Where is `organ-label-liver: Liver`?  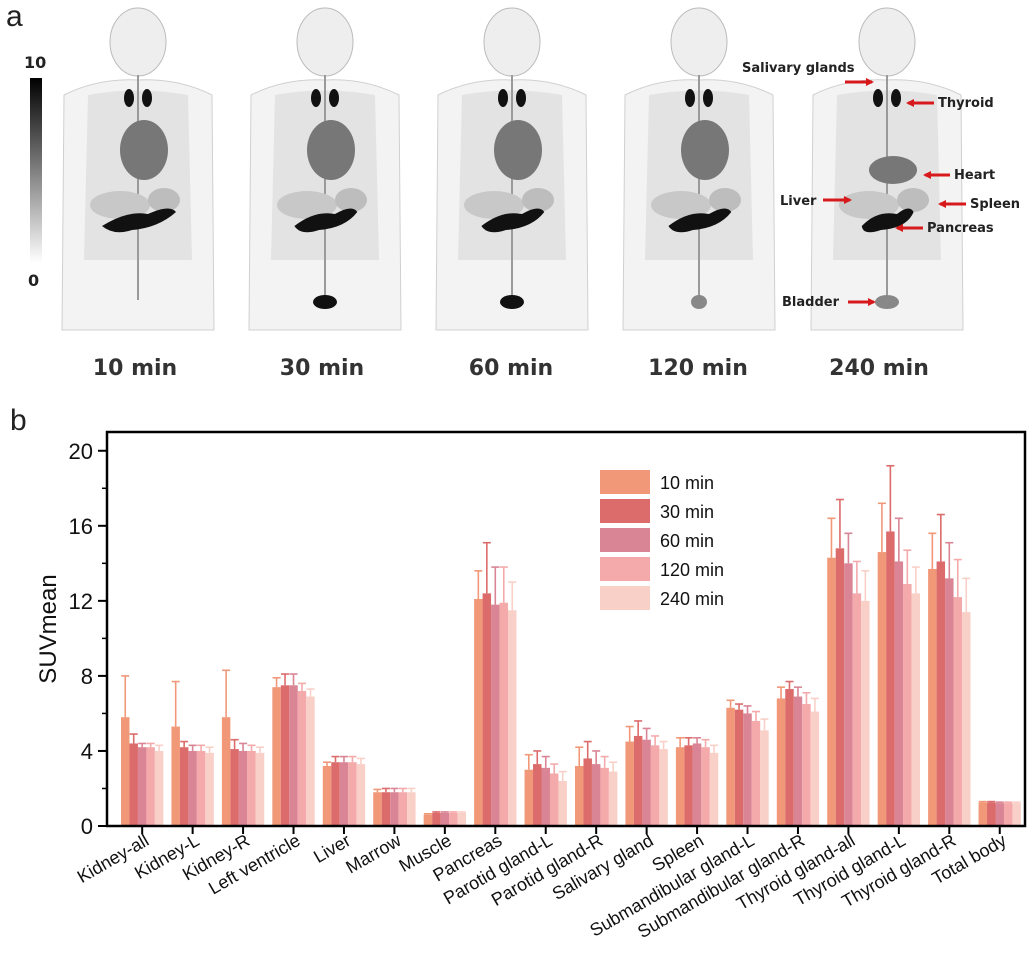 organ-label-liver: Liver is located at coordinates (798, 201).